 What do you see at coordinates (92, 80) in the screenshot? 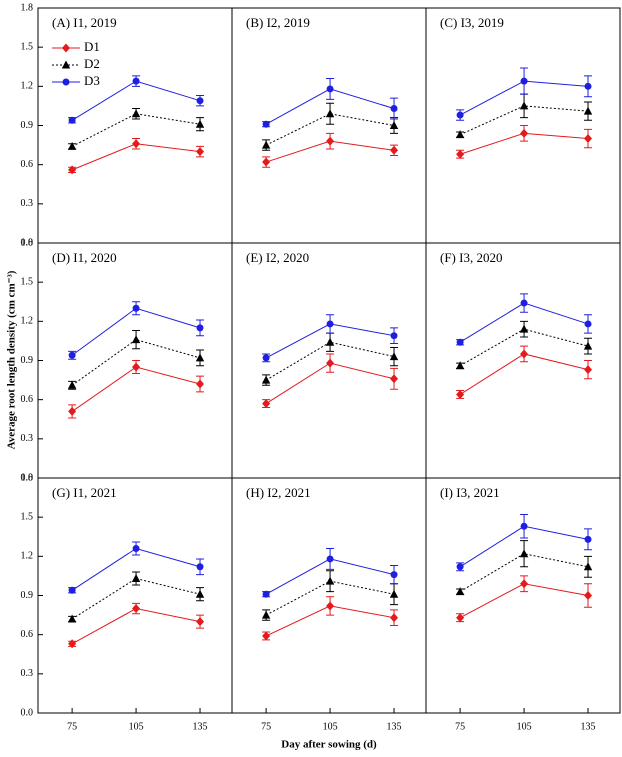
I see `legend-label: D3` at bounding box center [92, 80].